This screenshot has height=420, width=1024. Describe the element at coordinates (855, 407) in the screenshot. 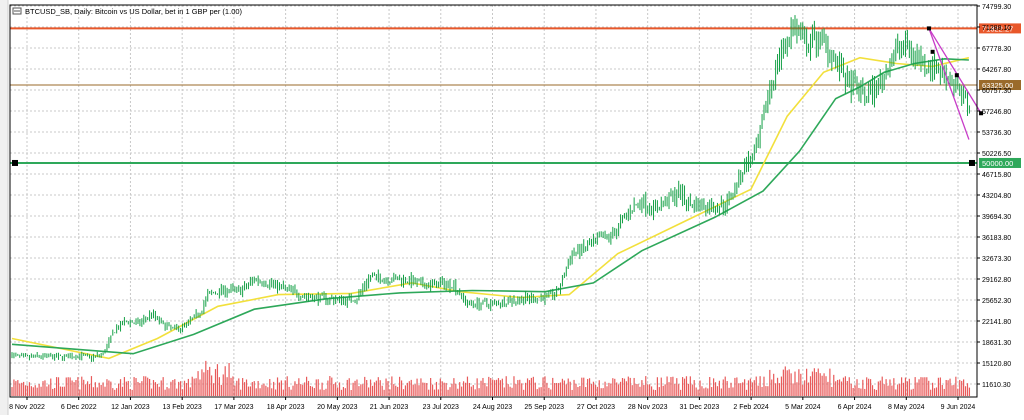

I see `x-tick-label: 6 Apr 2024` at that location.